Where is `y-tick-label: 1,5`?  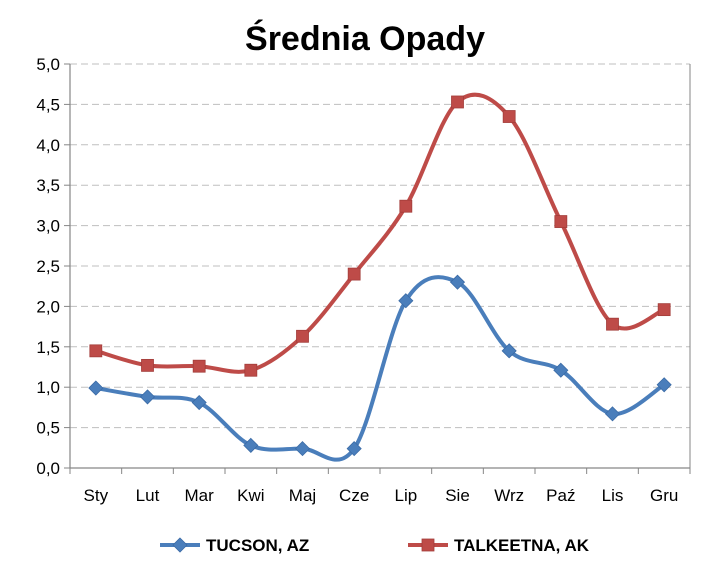
y-tick-label: 1,5 is located at coordinates (48, 347).